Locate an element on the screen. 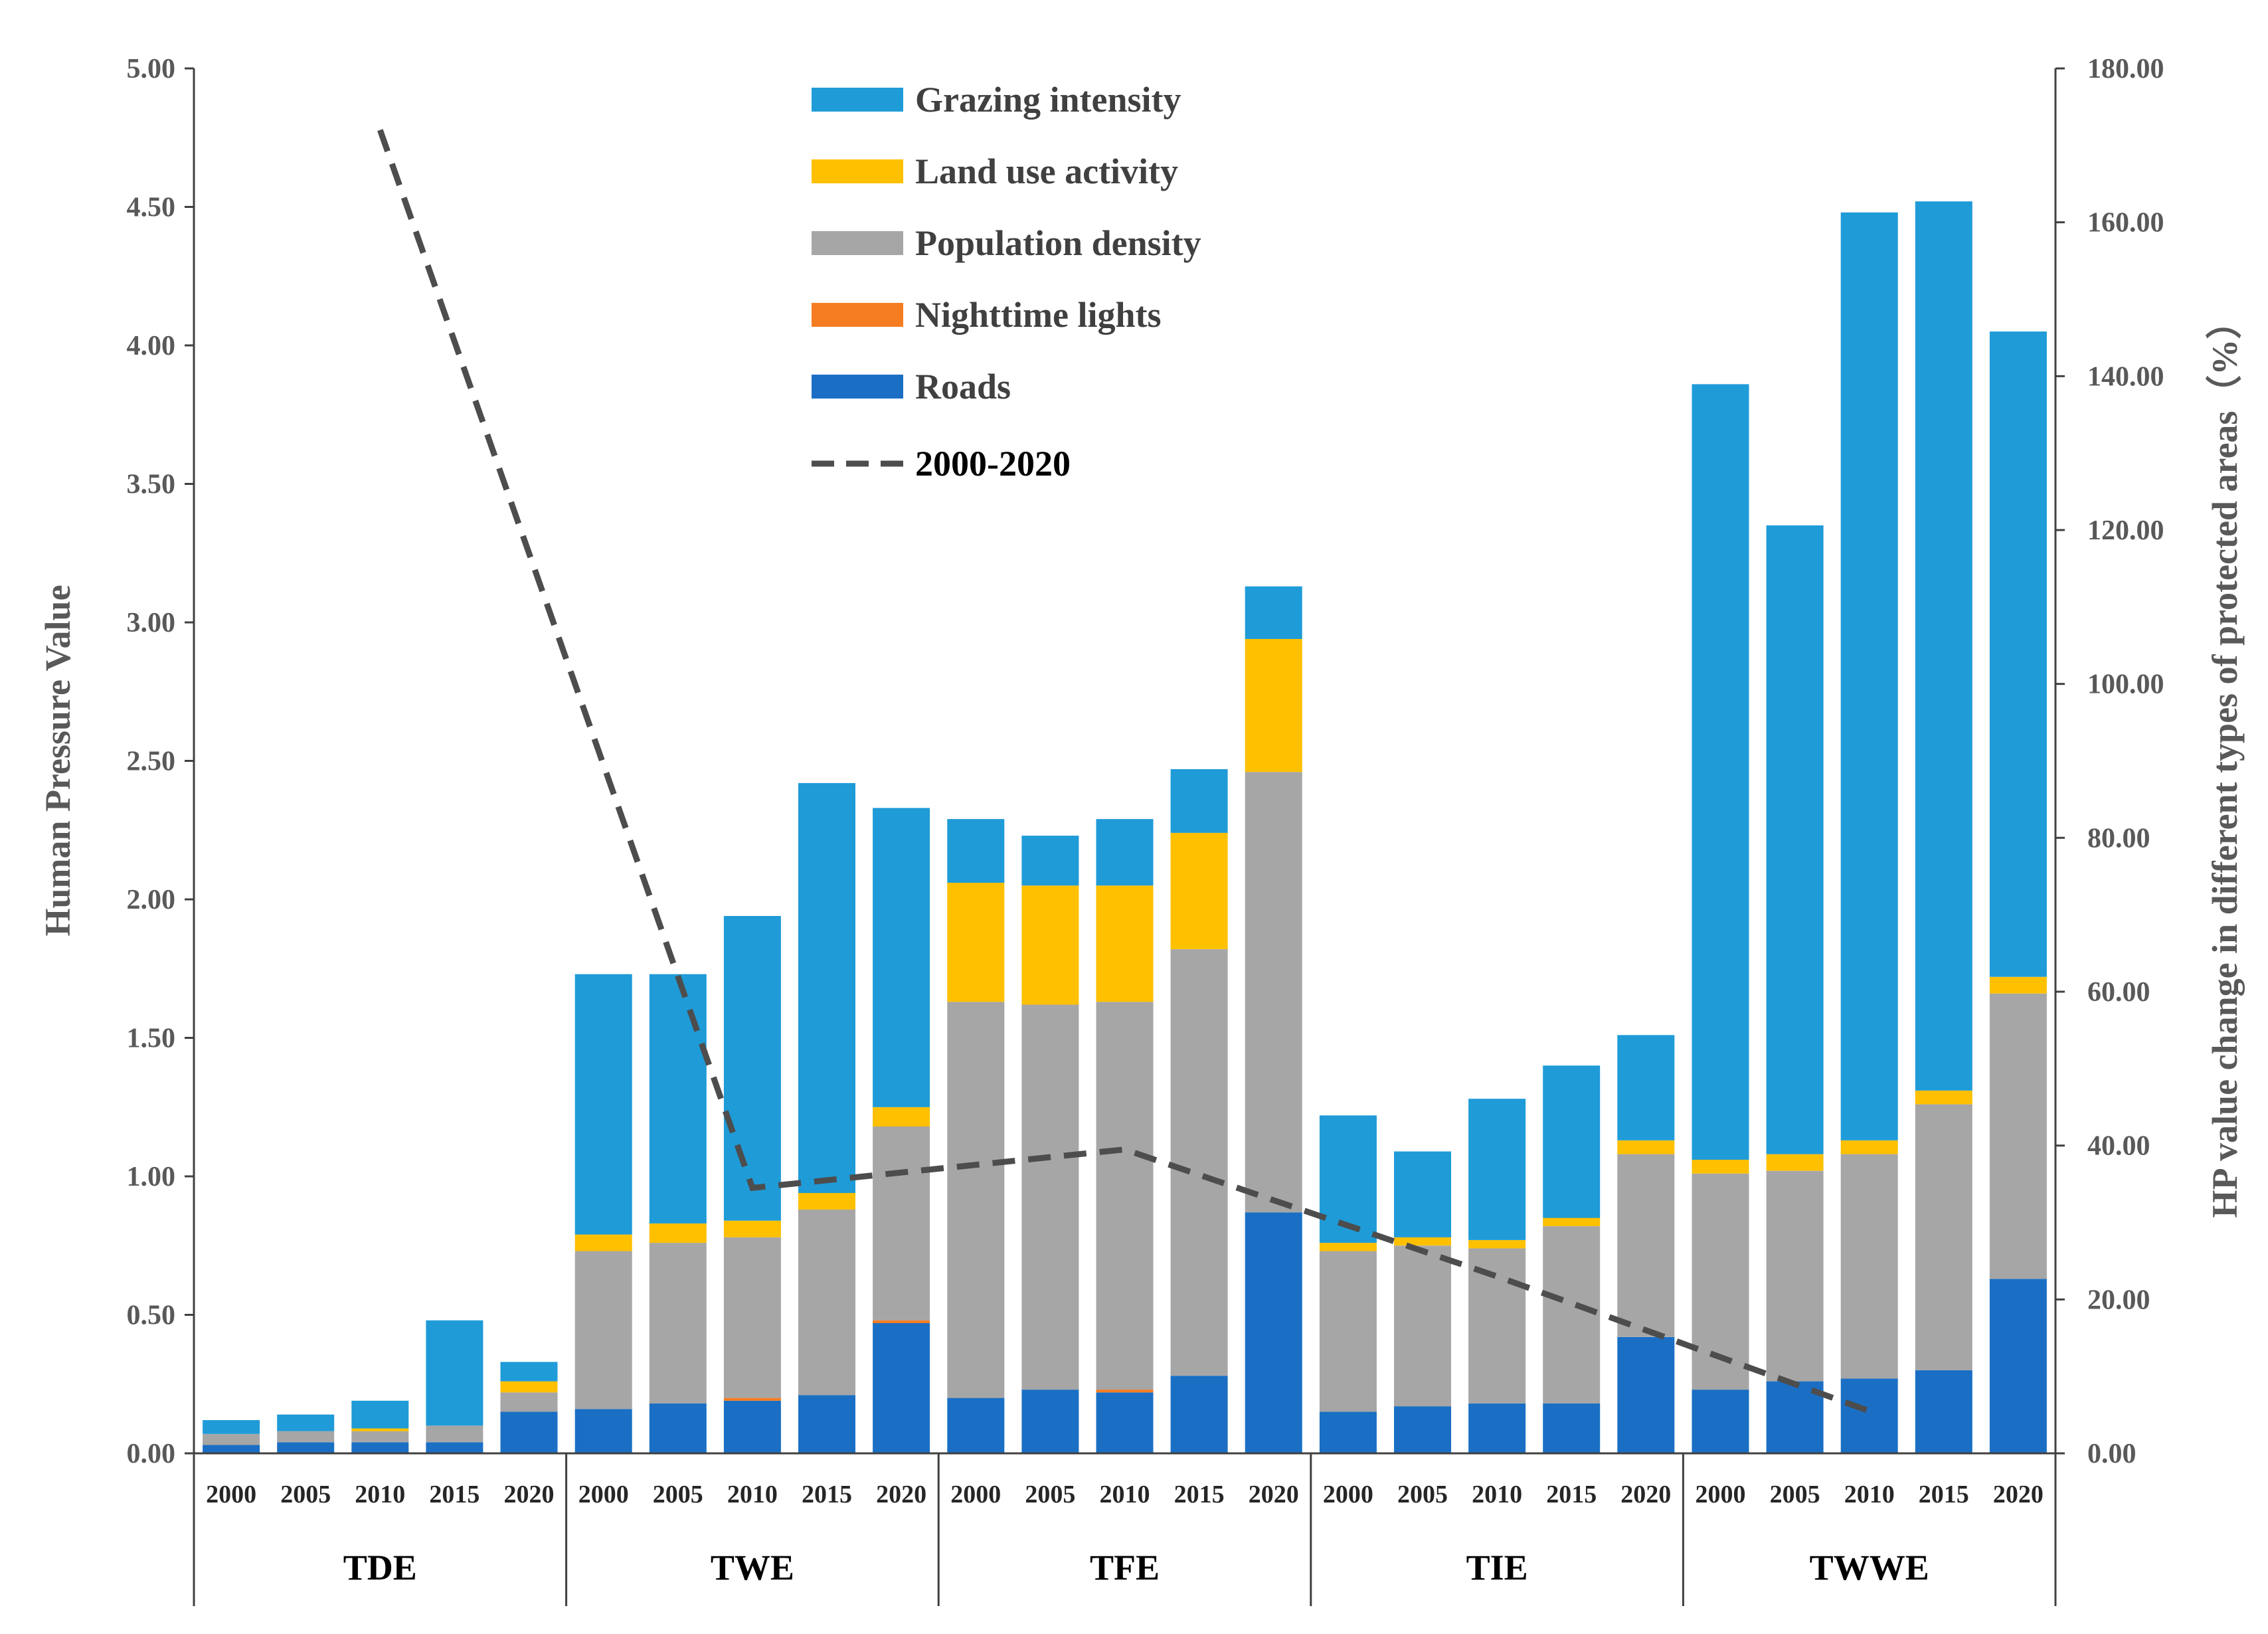  legend-label-trend-line: 2000-2020 is located at coordinates (993, 464).